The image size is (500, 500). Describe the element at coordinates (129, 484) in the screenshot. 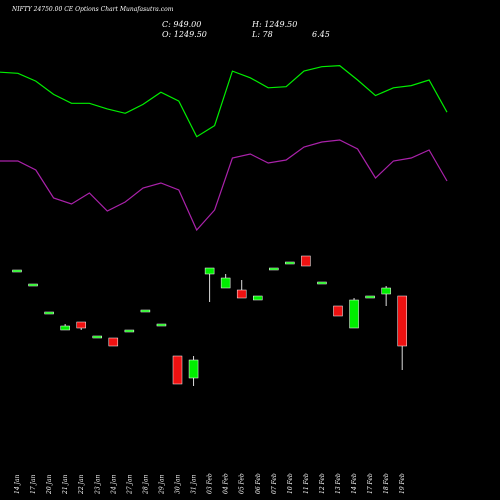

I see `x-tick-label: 27 Jan` at that location.